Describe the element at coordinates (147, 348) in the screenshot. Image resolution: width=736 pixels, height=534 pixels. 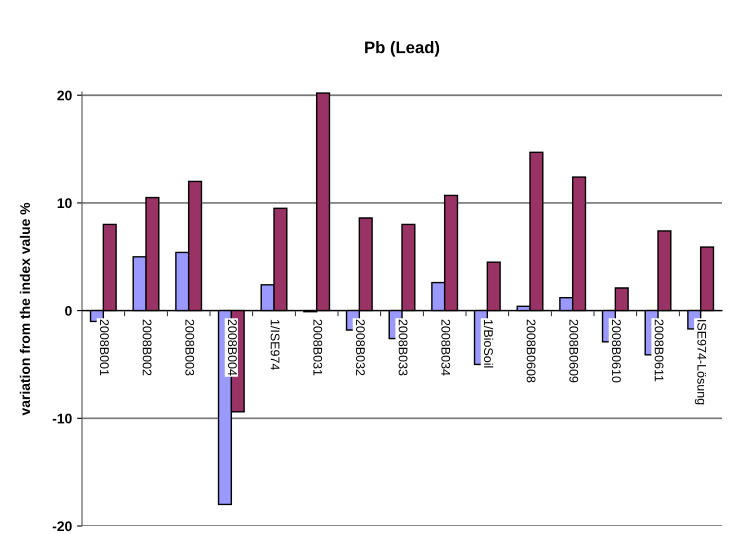
I see `x-tick-label: 2008B002` at that location.